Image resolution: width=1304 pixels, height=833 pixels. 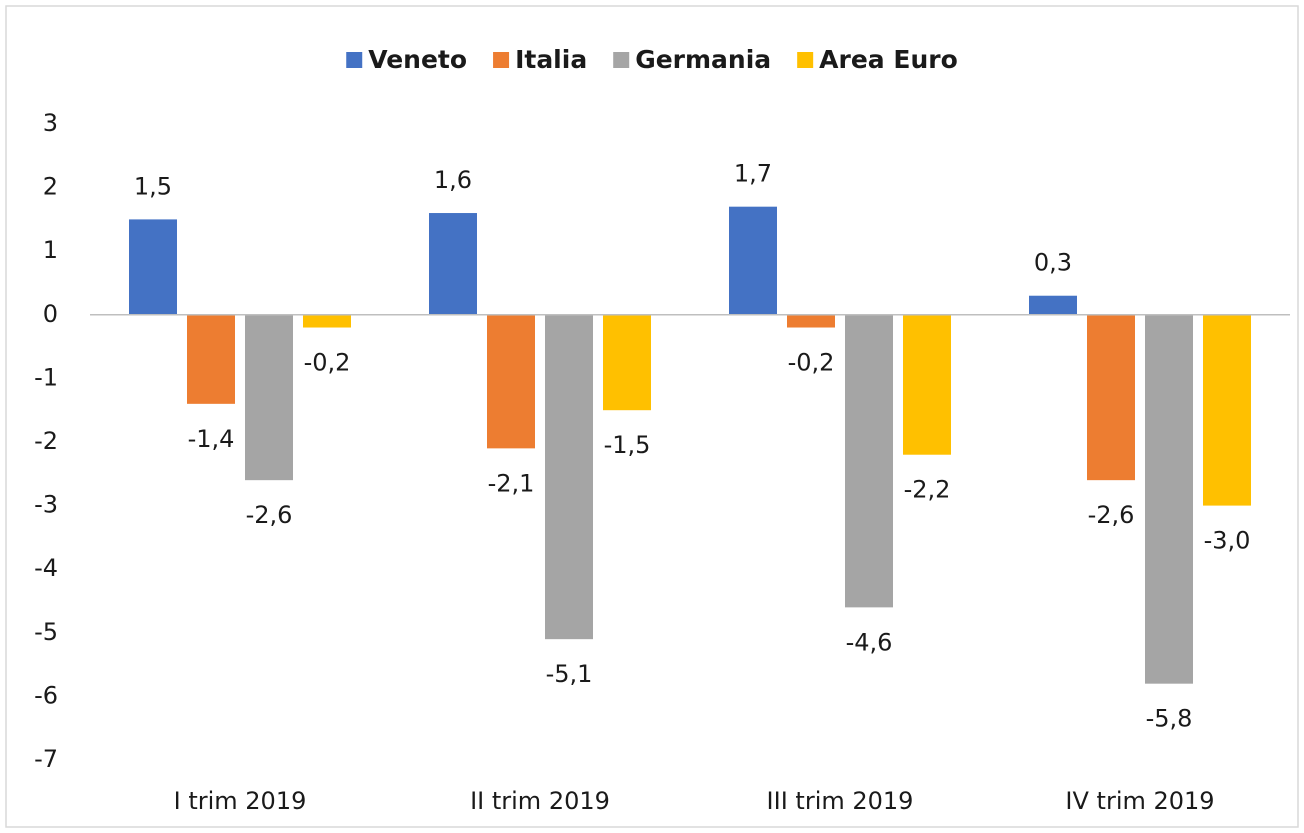 I want to click on data-label: -2,2, so click(x=927, y=490).